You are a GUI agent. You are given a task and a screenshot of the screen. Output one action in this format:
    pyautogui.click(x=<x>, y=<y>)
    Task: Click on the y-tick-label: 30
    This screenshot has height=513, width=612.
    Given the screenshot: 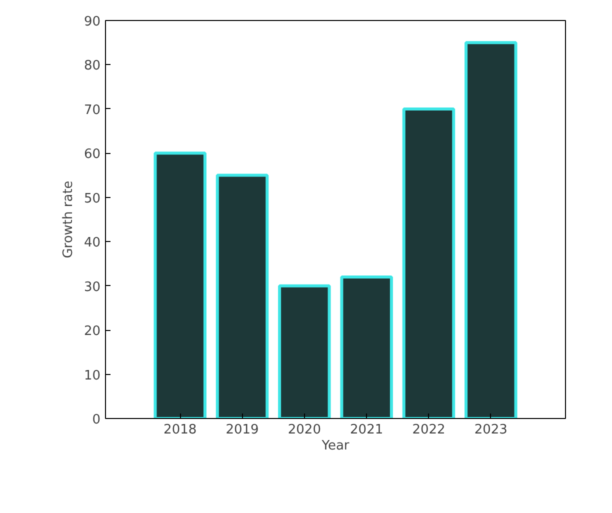 What is the action you would take?
    pyautogui.click(x=92, y=287)
    